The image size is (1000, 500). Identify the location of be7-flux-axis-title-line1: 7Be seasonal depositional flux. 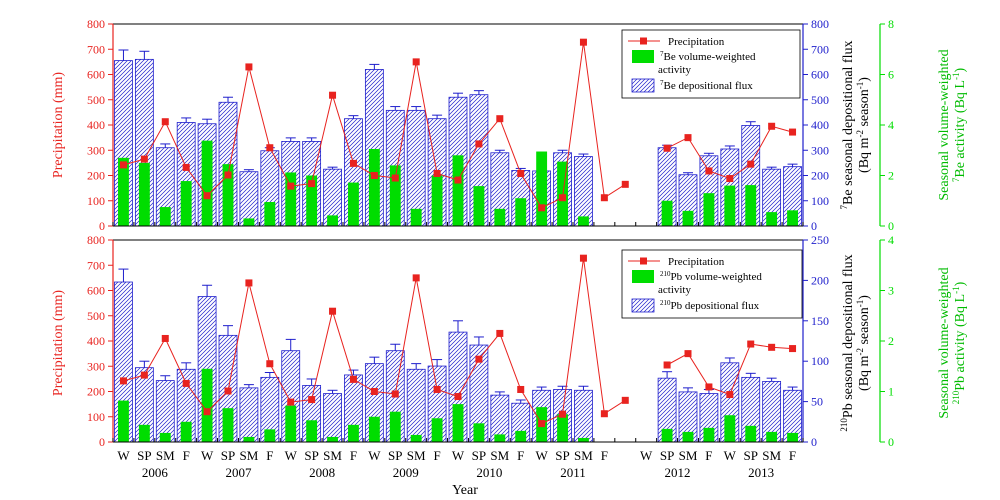
(847, 125).